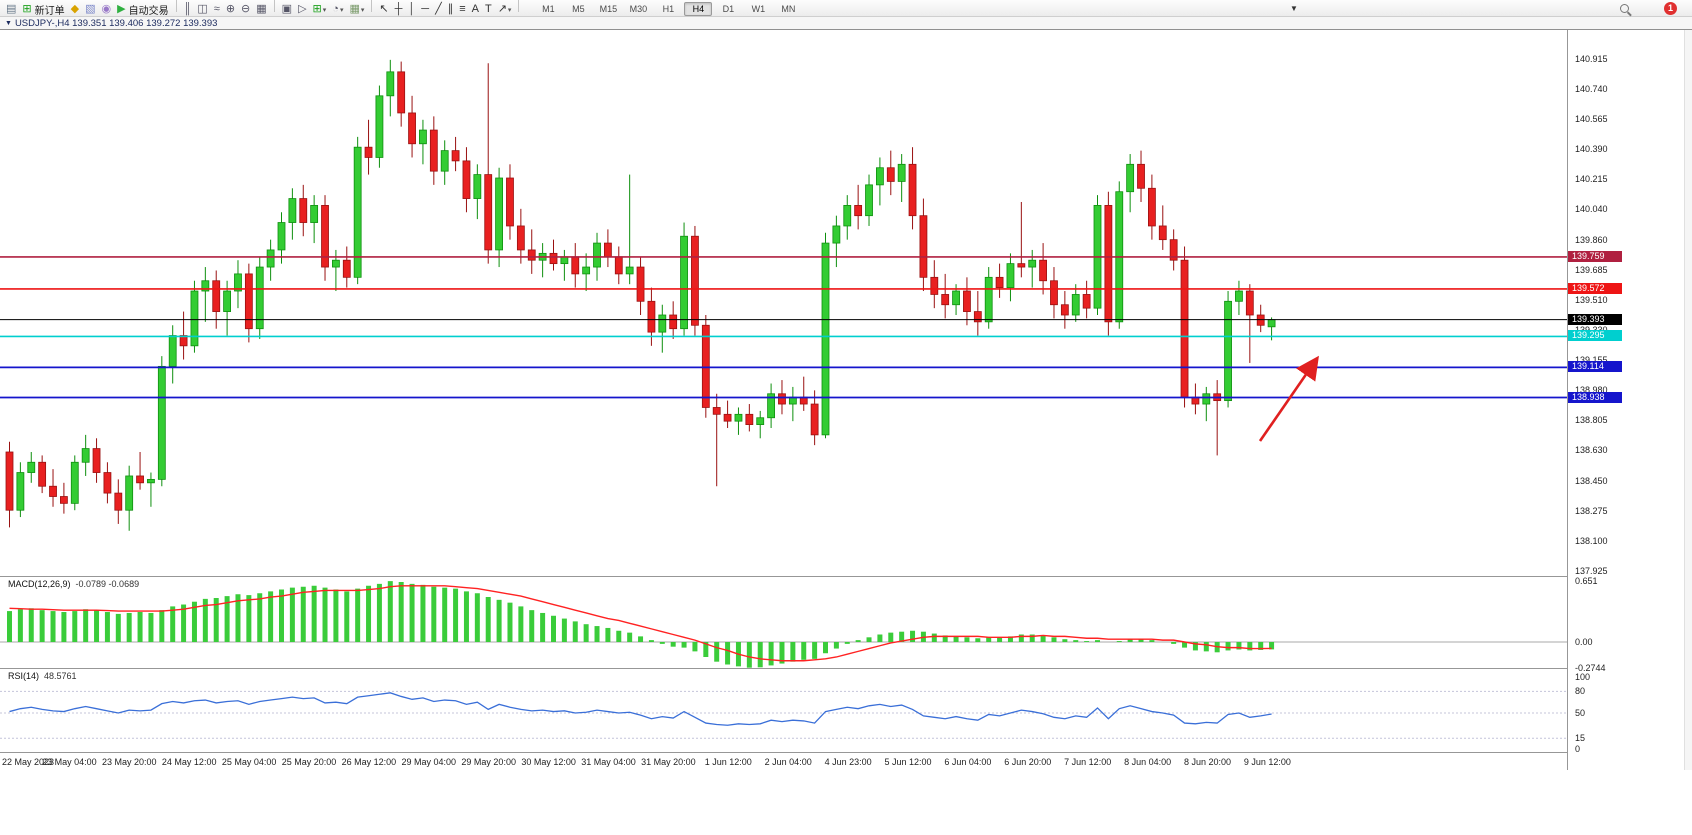 The height and width of the screenshot is (835, 1692). What do you see at coordinates (43, 9) in the screenshot?
I see `new-order-button: ⊞ 新订单` at bounding box center [43, 9].